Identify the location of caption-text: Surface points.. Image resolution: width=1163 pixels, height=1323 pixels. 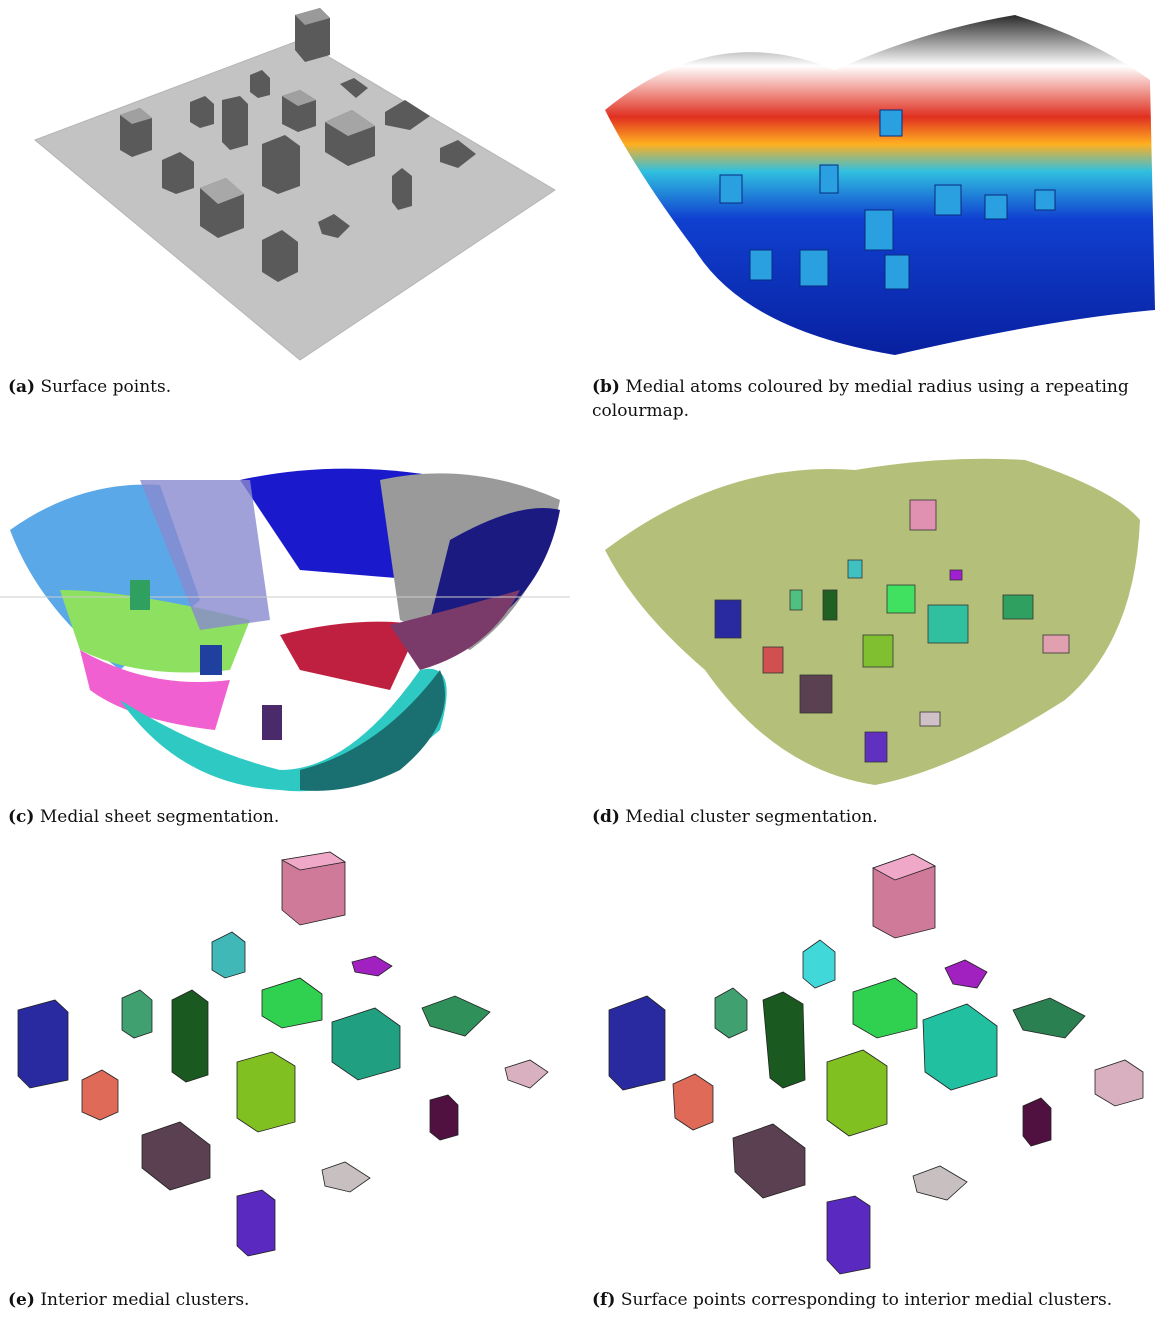
(106, 387).